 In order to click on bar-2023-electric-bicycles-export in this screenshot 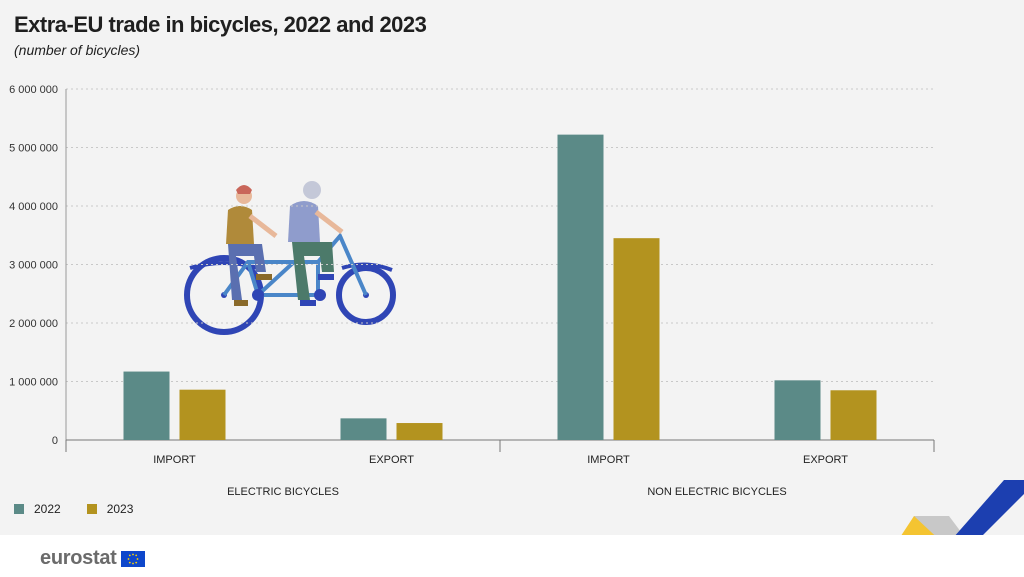, I will do `click(419, 431)`.